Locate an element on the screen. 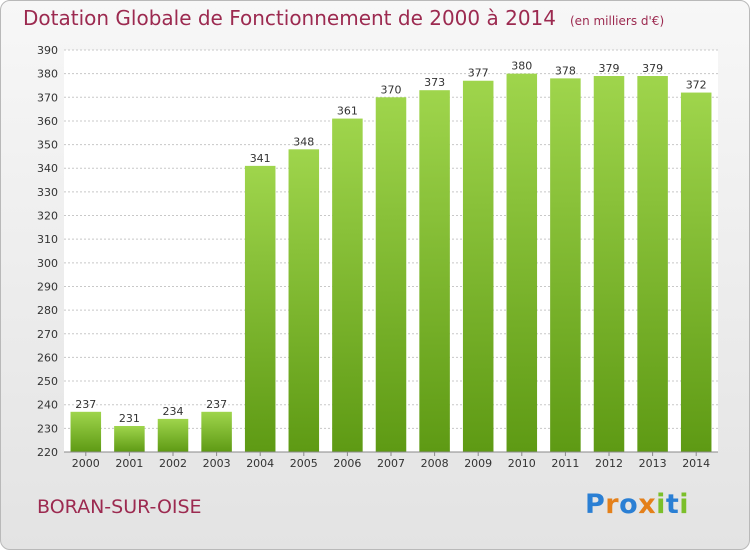  bar-2008 is located at coordinates (434, 271).